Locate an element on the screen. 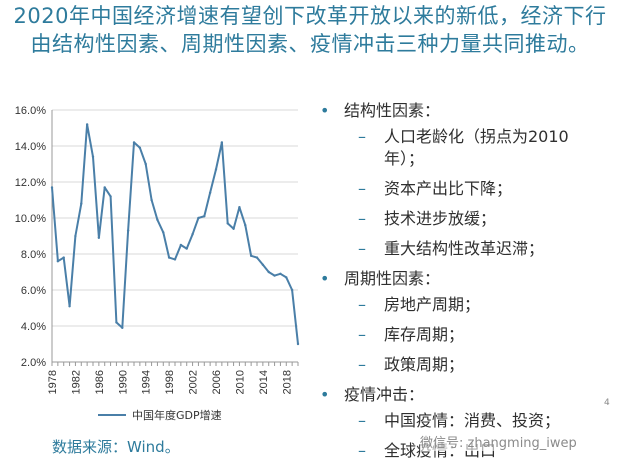 This screenshot has height=471, width=620. bullet-item: – 中国疫情：消费、投资； is located at coordinates (482, 421).